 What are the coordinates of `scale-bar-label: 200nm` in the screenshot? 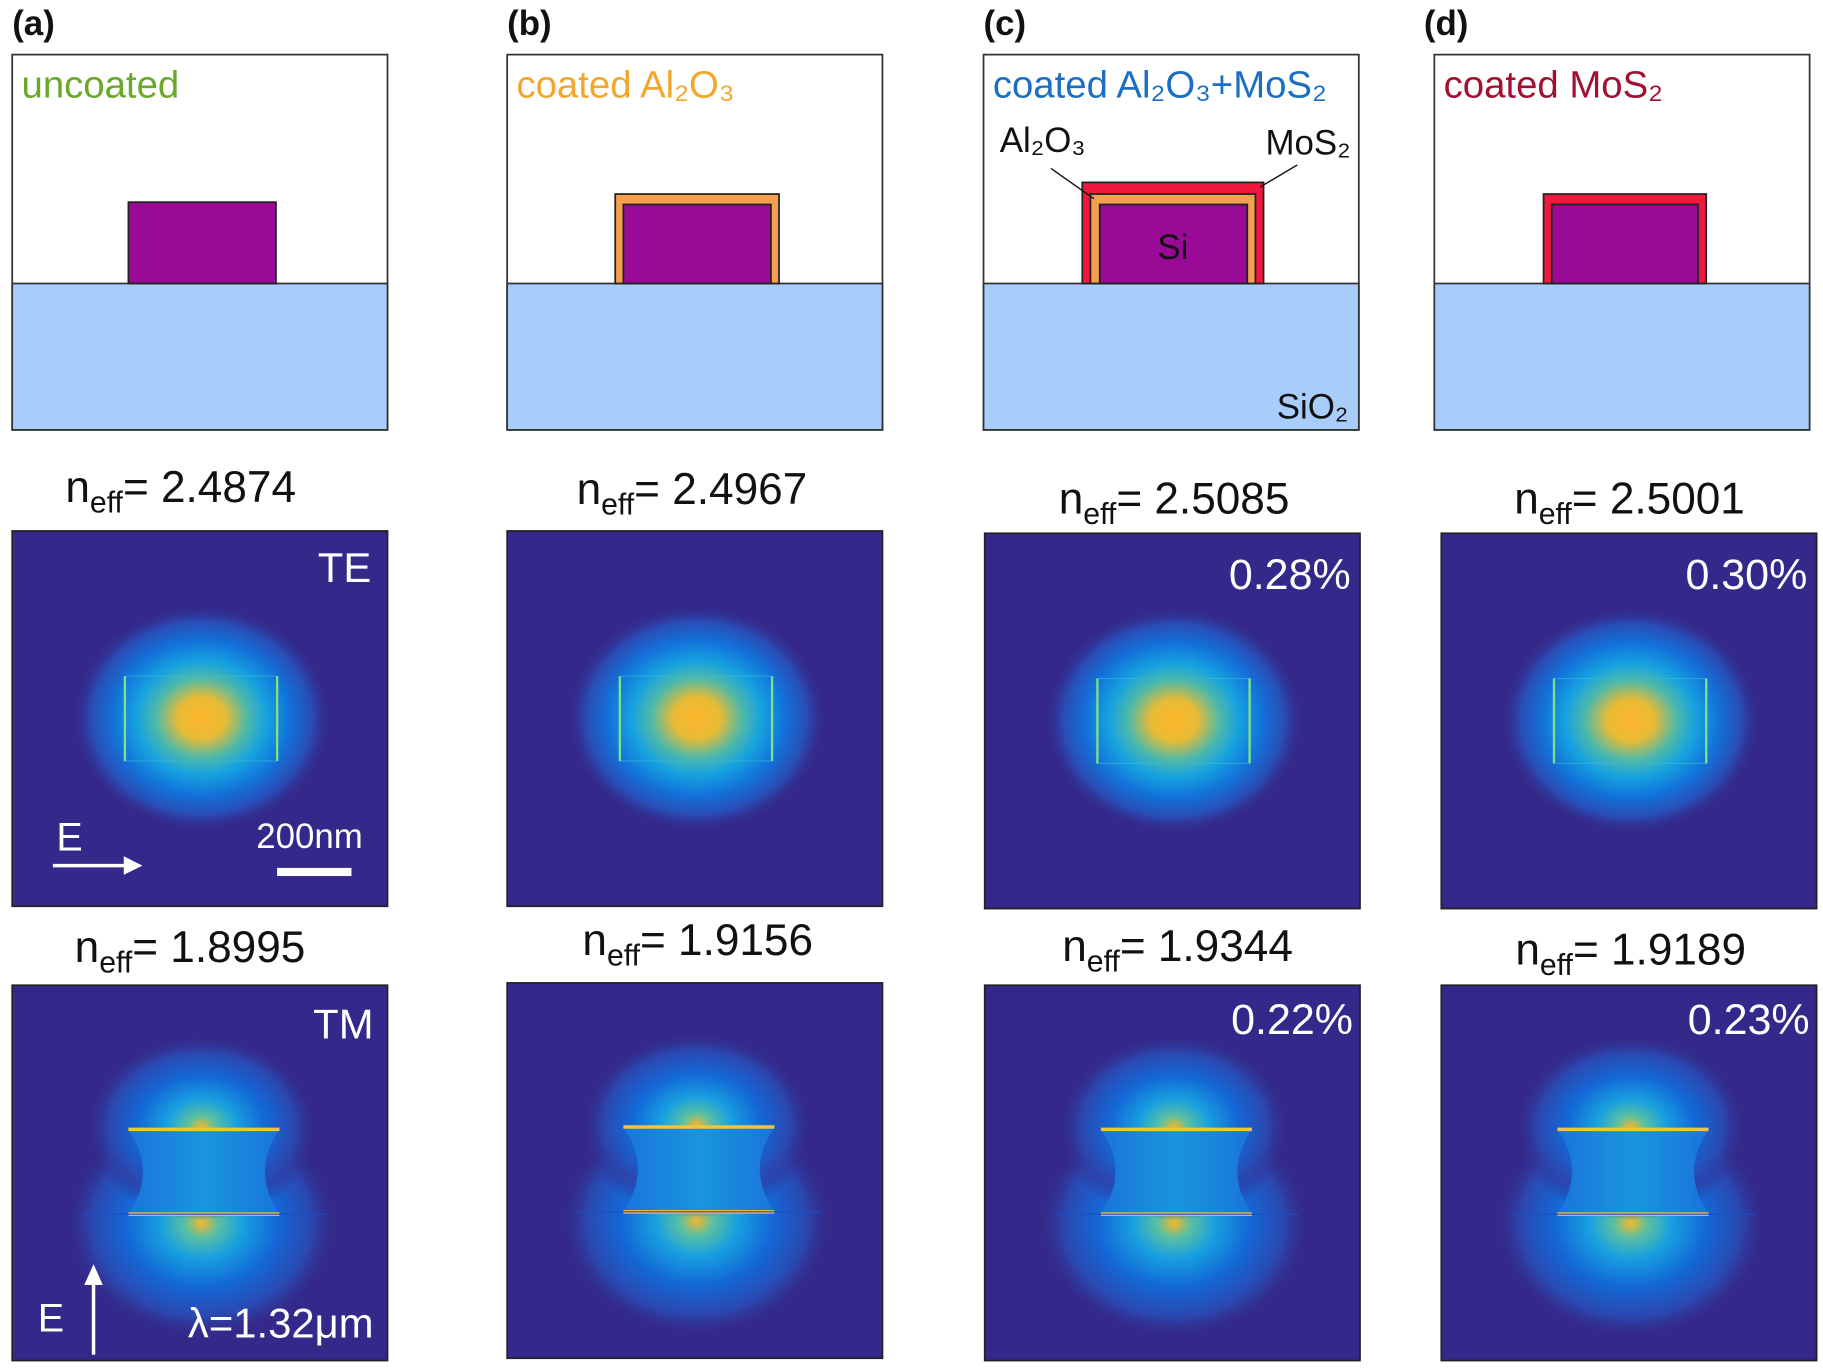 It's located at (309, 836).